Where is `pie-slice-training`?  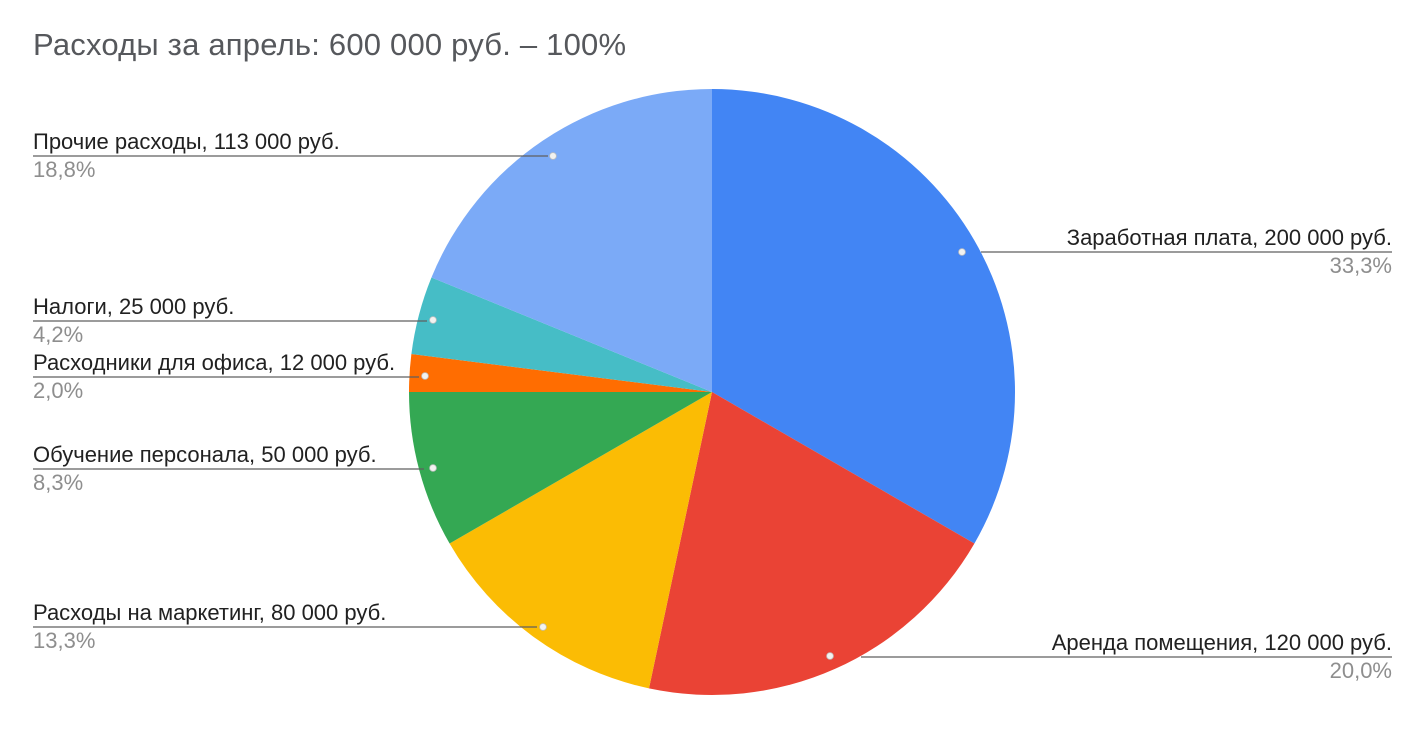 pie-slice-training is located at coordinates (560, 468).